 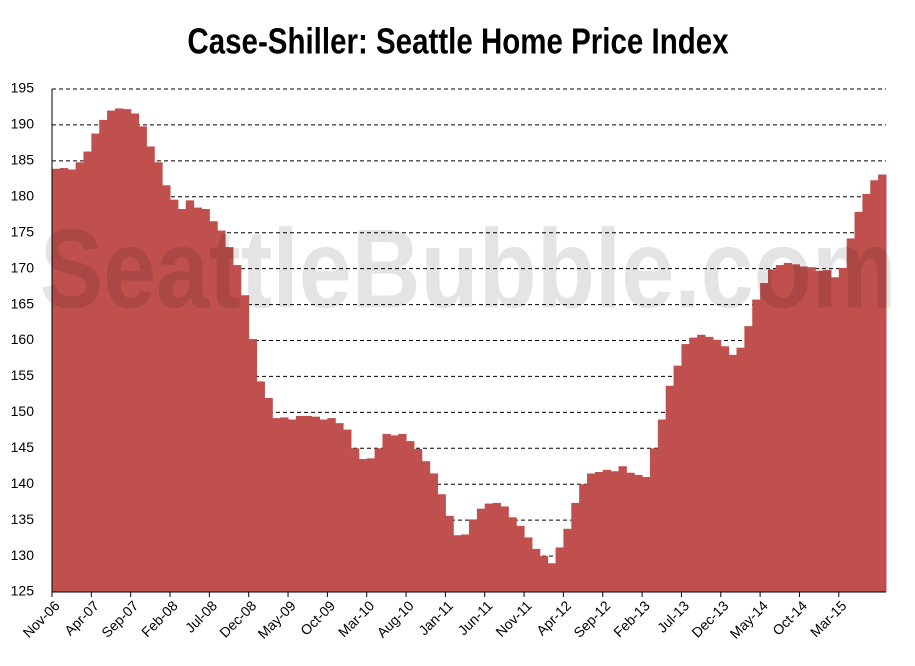 What do you see at coordinates (201, 616) in the screenshot?
I see `x-tick-label: Jul-08` at bounding box center [201, 616].